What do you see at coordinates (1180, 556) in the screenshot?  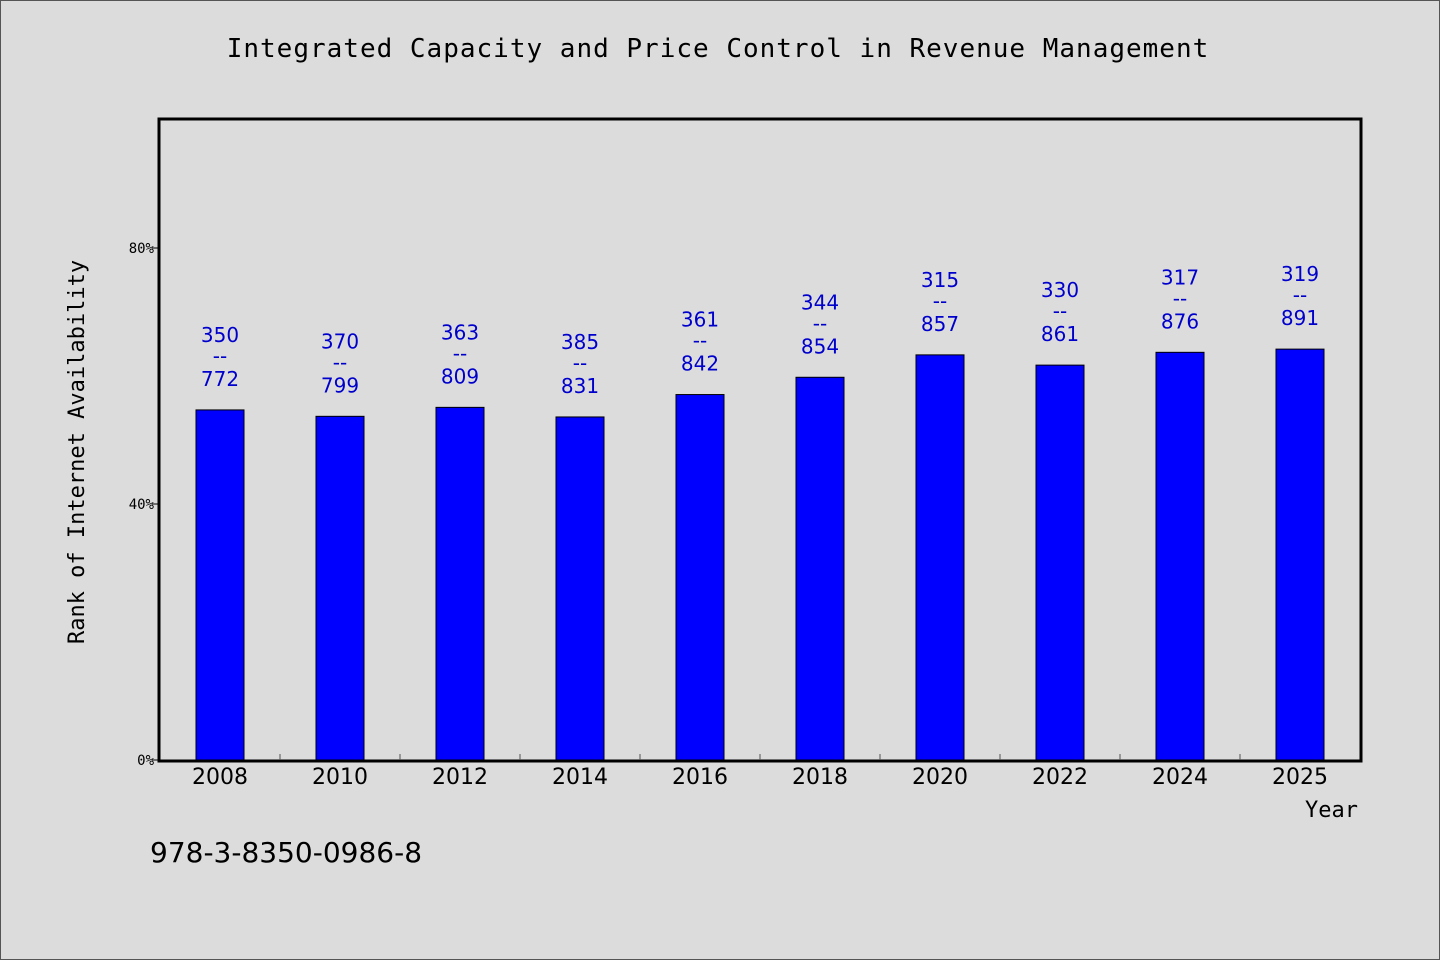 I see `bar-2024` at bounding box center [1180, 556].